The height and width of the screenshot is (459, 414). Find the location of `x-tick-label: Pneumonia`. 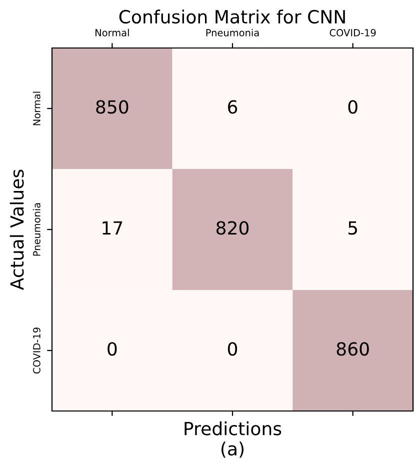

x-tick-label: Pneumonia is located at coordinates (232, 32).